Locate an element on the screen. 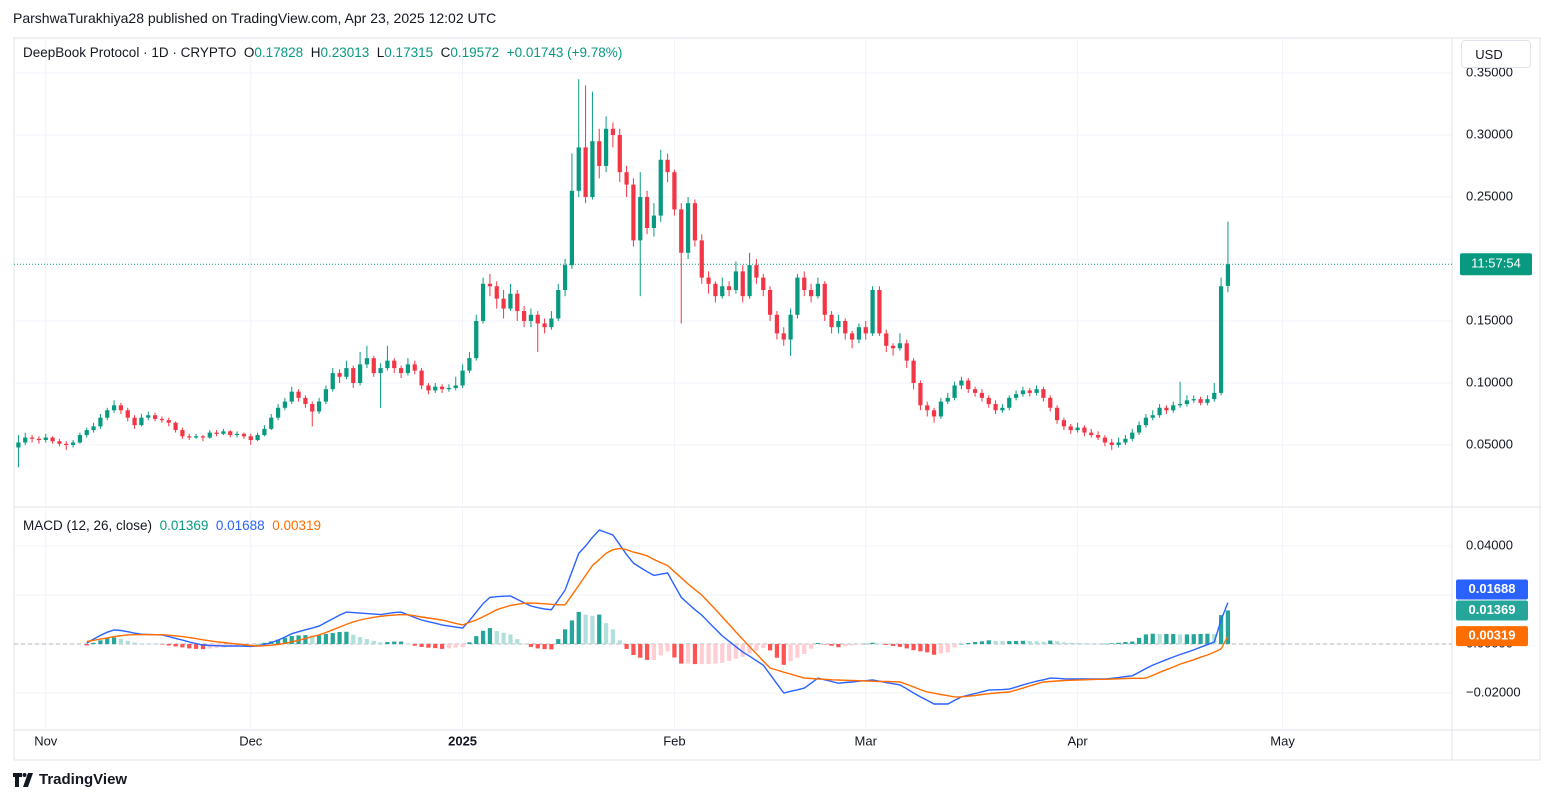 This screenshot has height=803, width=1554. macd-value: 0.01688 is located at coordinates (240, 525).